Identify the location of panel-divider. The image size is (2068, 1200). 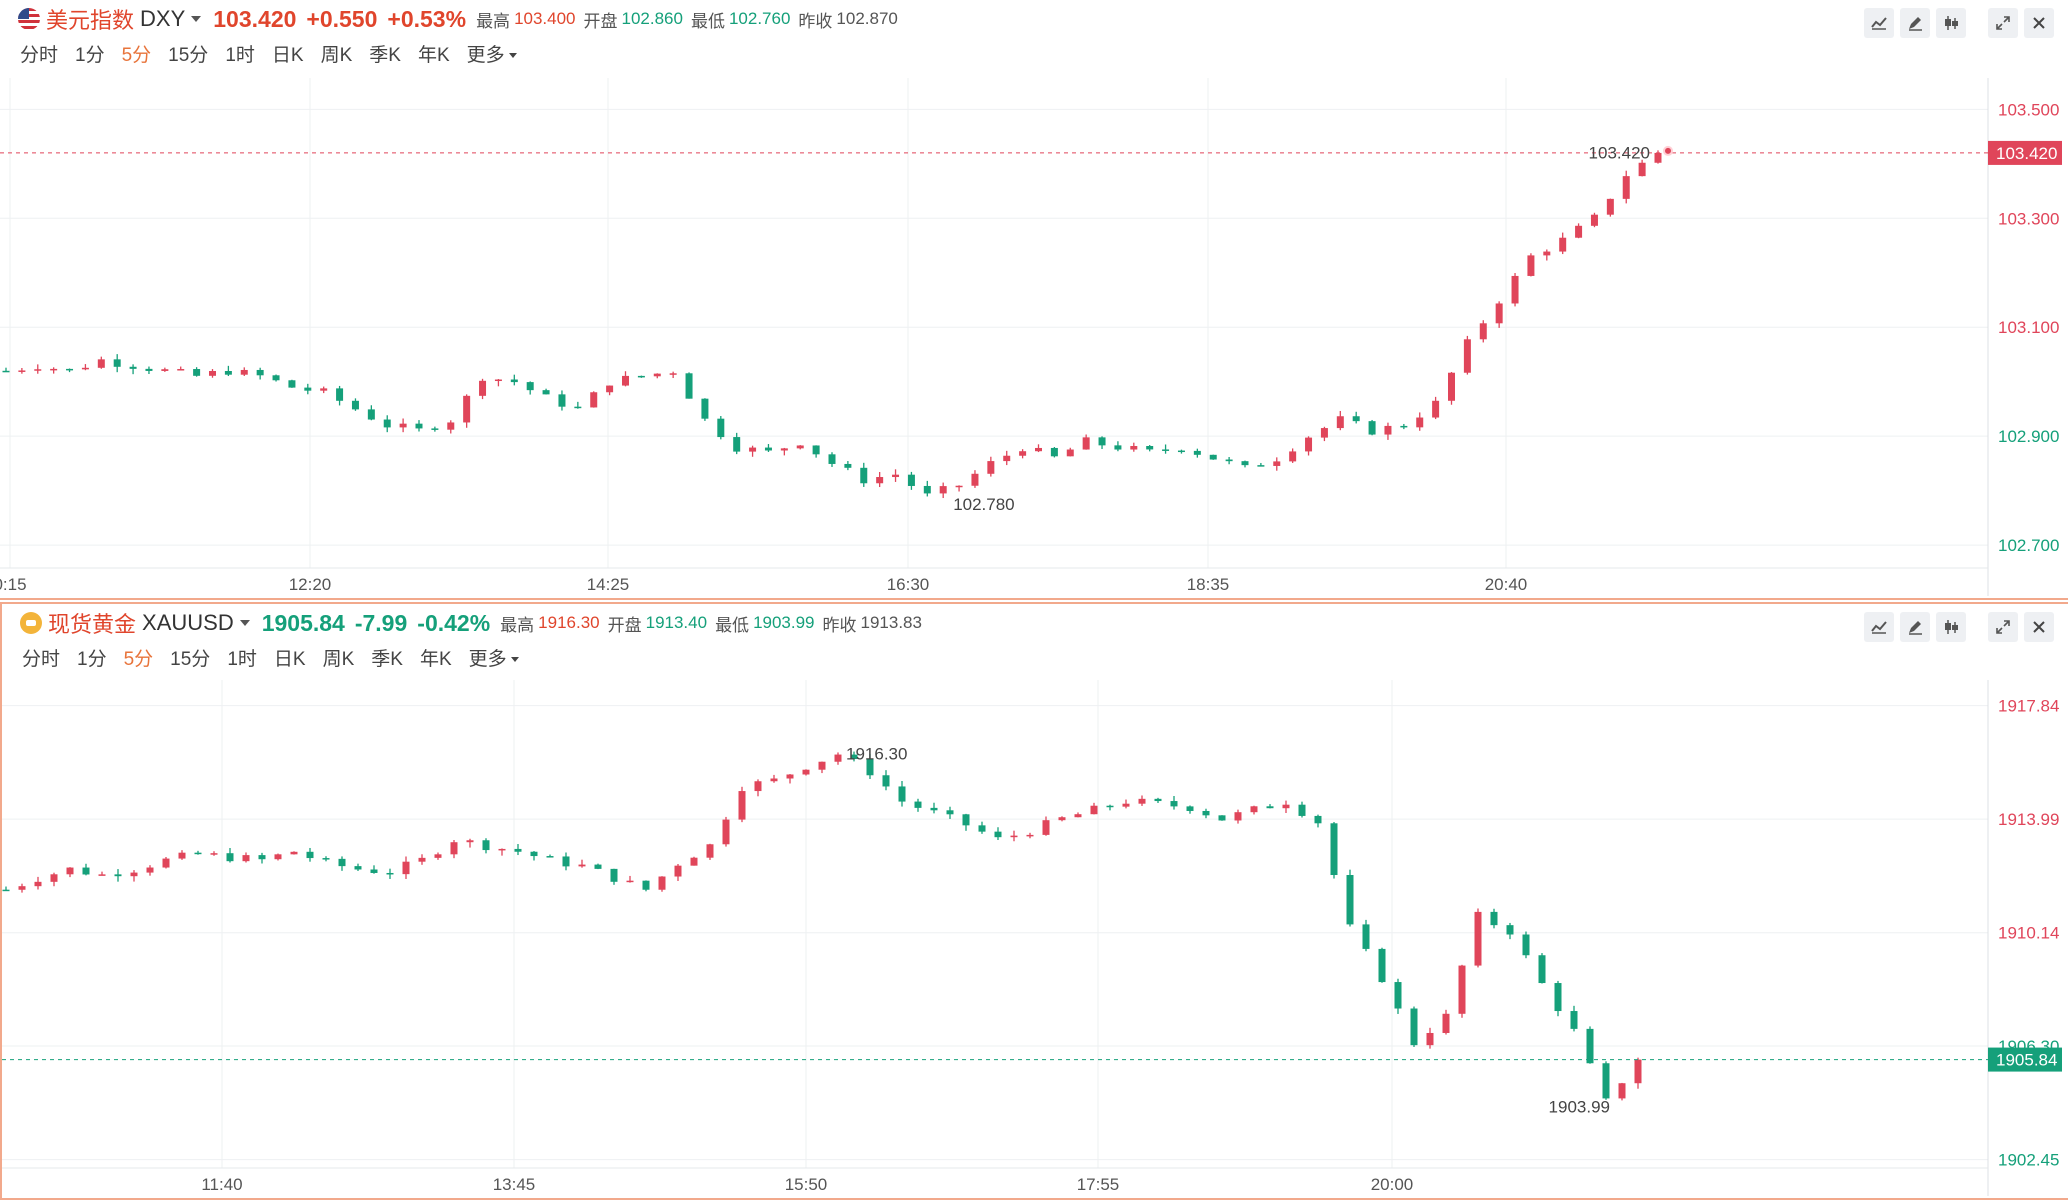
(1034, 599).